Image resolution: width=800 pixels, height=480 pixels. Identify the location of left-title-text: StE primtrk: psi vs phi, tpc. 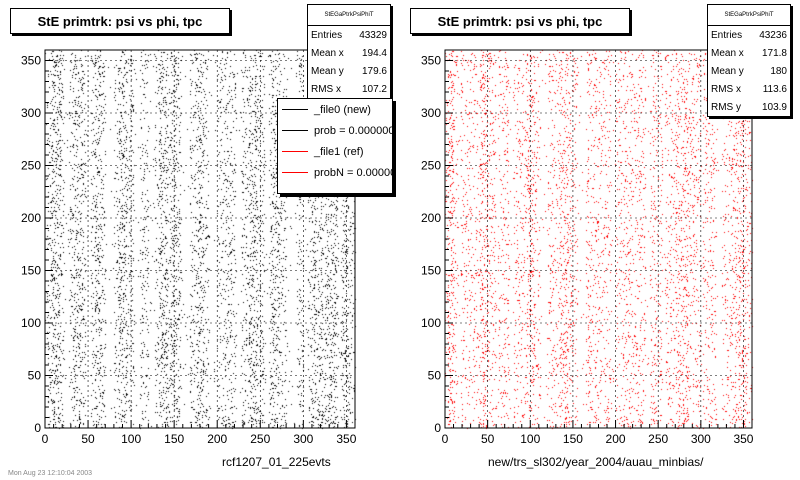
(120, 21).